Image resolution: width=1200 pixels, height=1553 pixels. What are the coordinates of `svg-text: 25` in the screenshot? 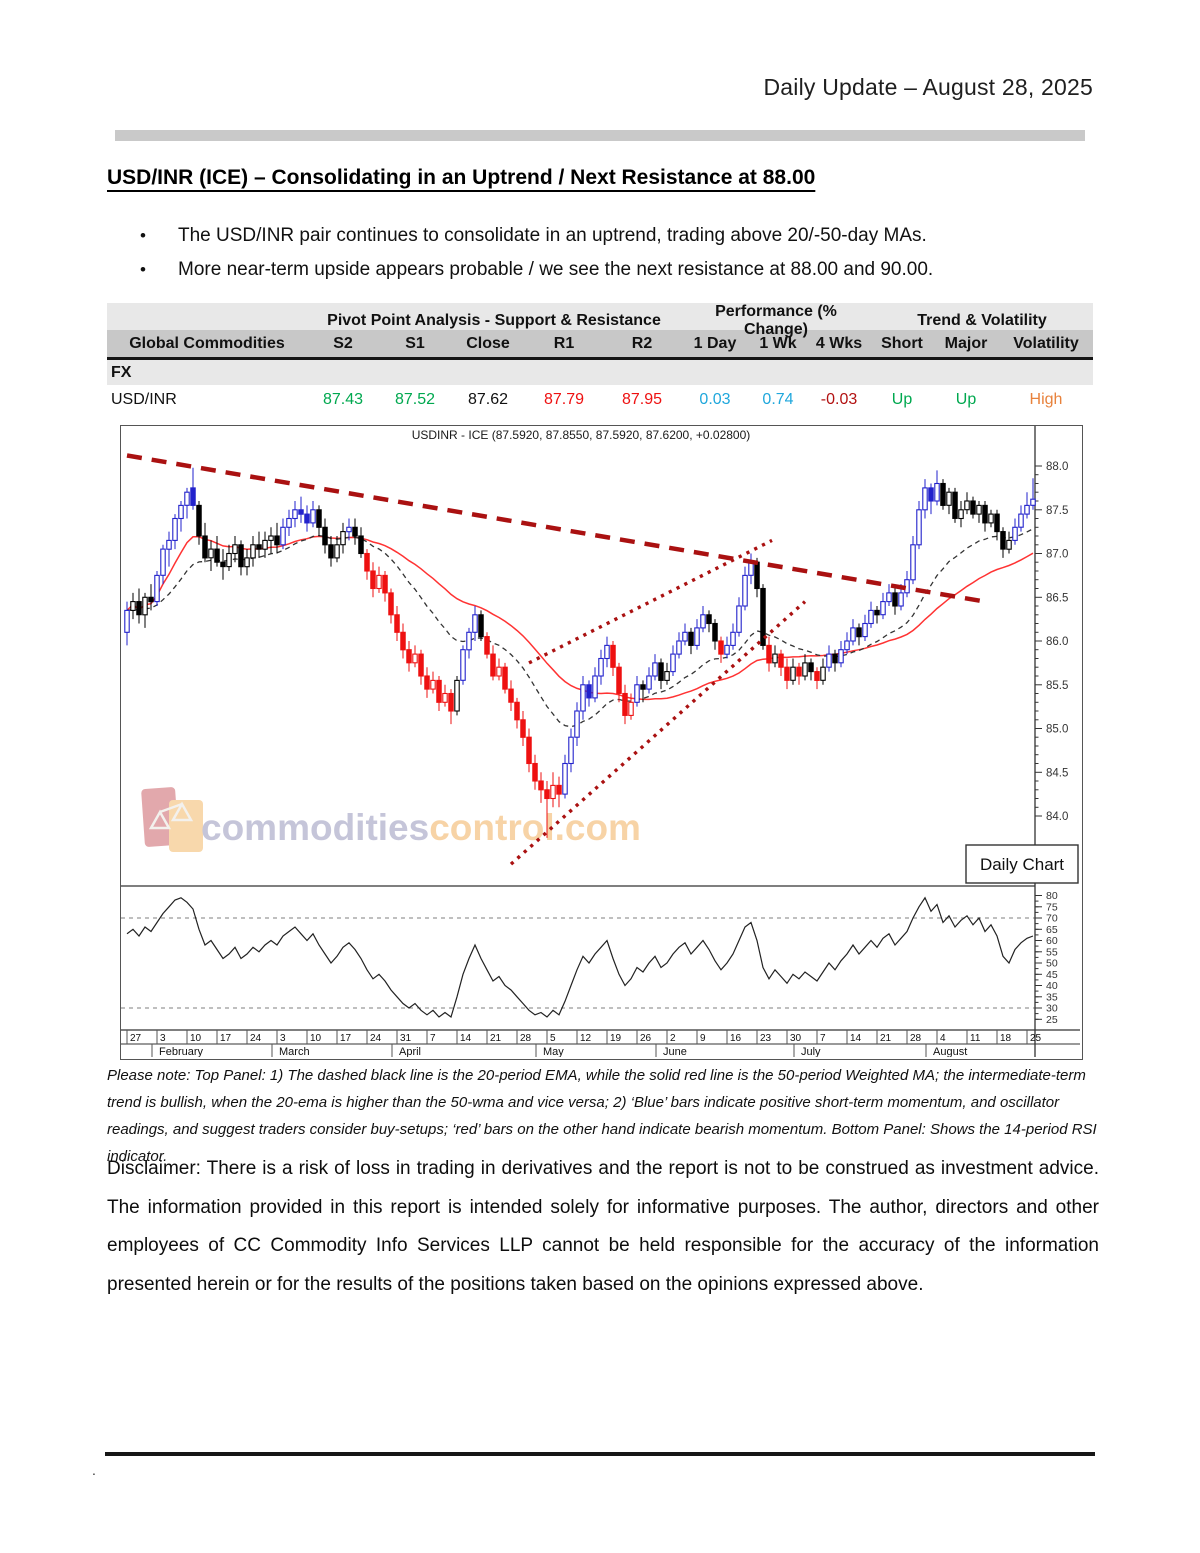 It's located at (1052, 1020).